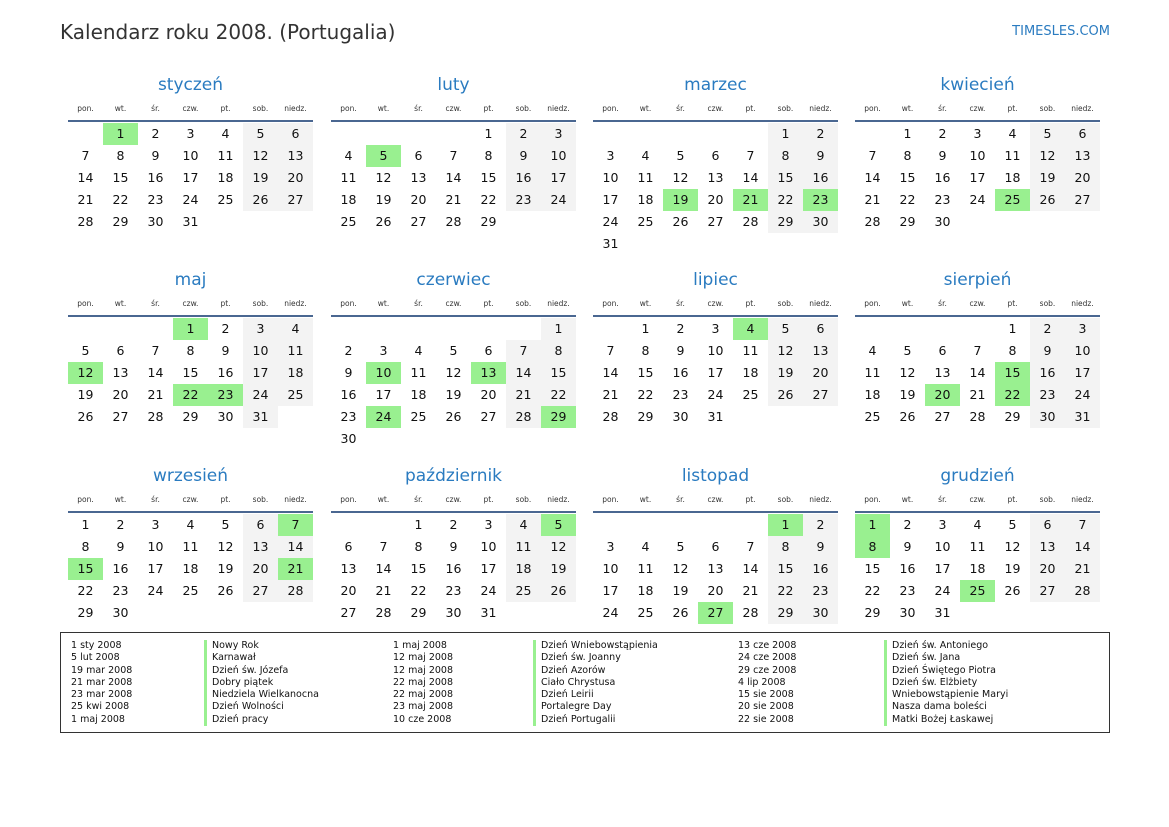  What do you see at coordinates (155, 199) in the screenshot?
I see `day-cell: 23` at bounding box center [155, 199].